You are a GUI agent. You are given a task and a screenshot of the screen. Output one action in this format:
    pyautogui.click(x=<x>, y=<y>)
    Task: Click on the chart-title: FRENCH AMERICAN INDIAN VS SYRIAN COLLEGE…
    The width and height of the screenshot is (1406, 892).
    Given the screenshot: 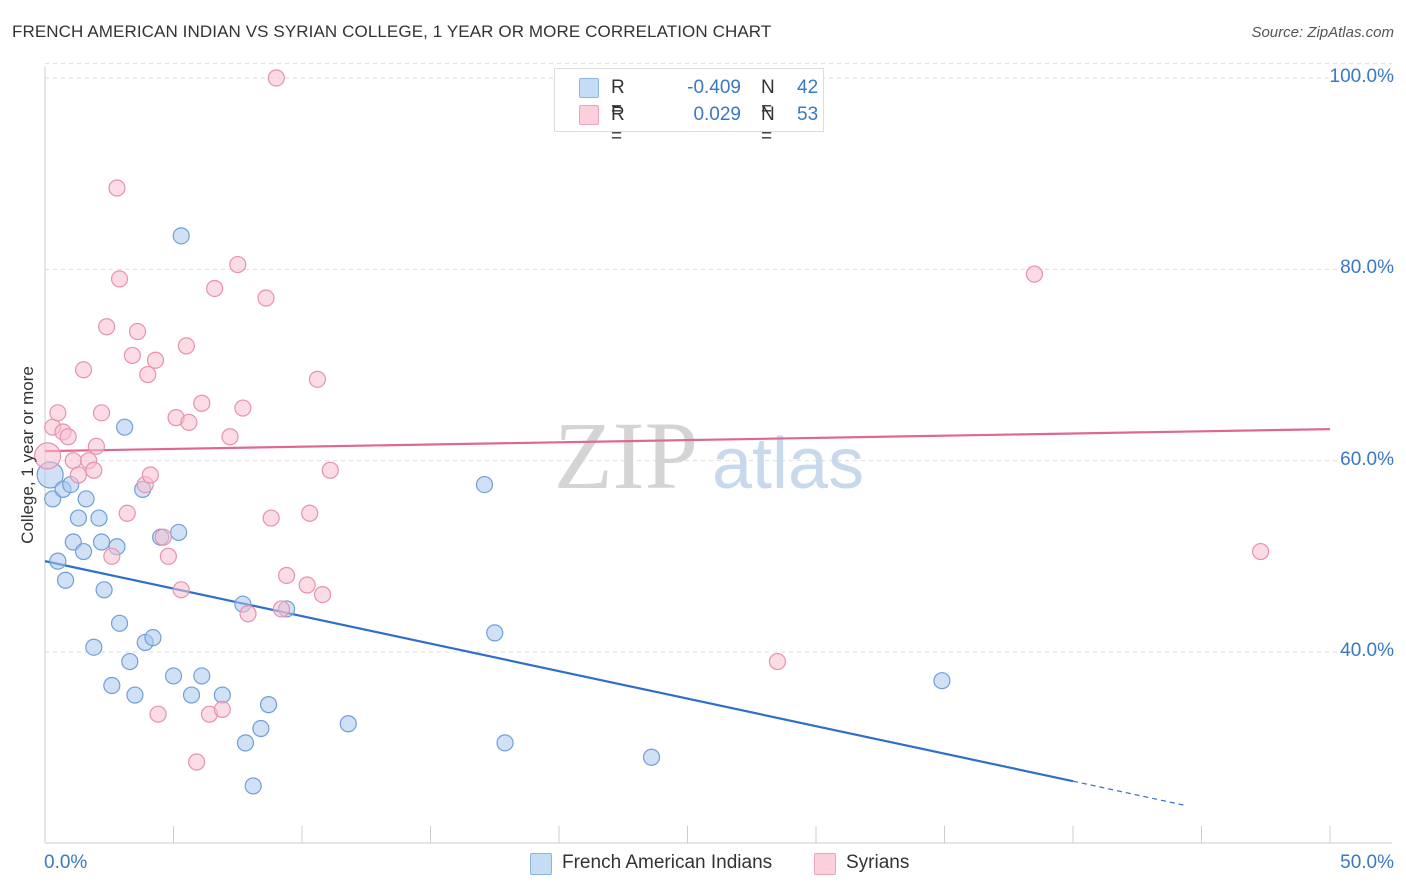 What is the action you would take?
    pyautogui.click(x=392, y=31)
    